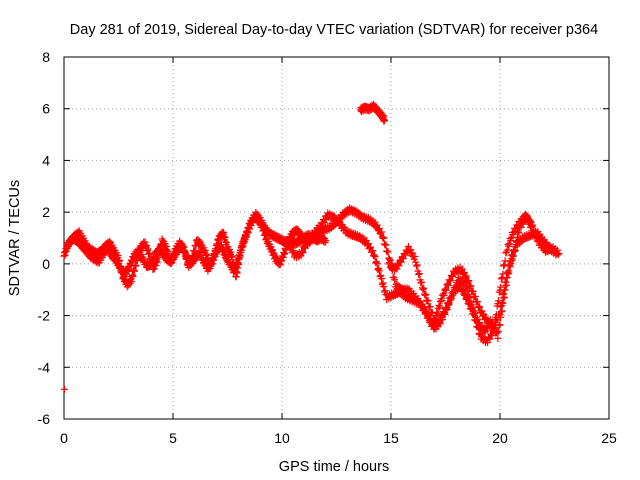 This screenshot has height=480, width=640. I want to click on x-tick-label: 25, so click(609, 438).